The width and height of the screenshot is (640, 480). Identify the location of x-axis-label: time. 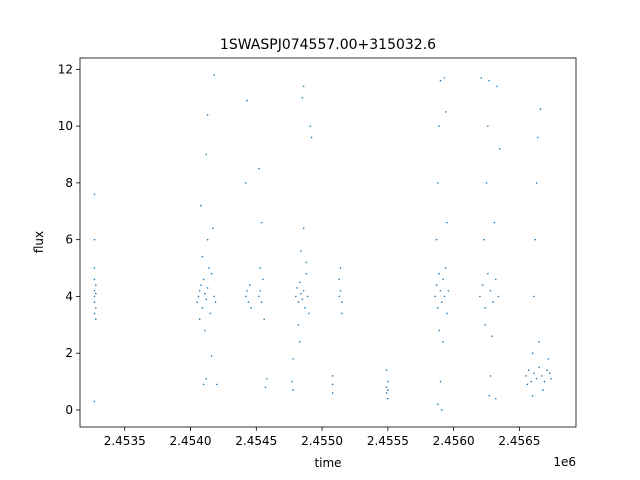
(327, 463).